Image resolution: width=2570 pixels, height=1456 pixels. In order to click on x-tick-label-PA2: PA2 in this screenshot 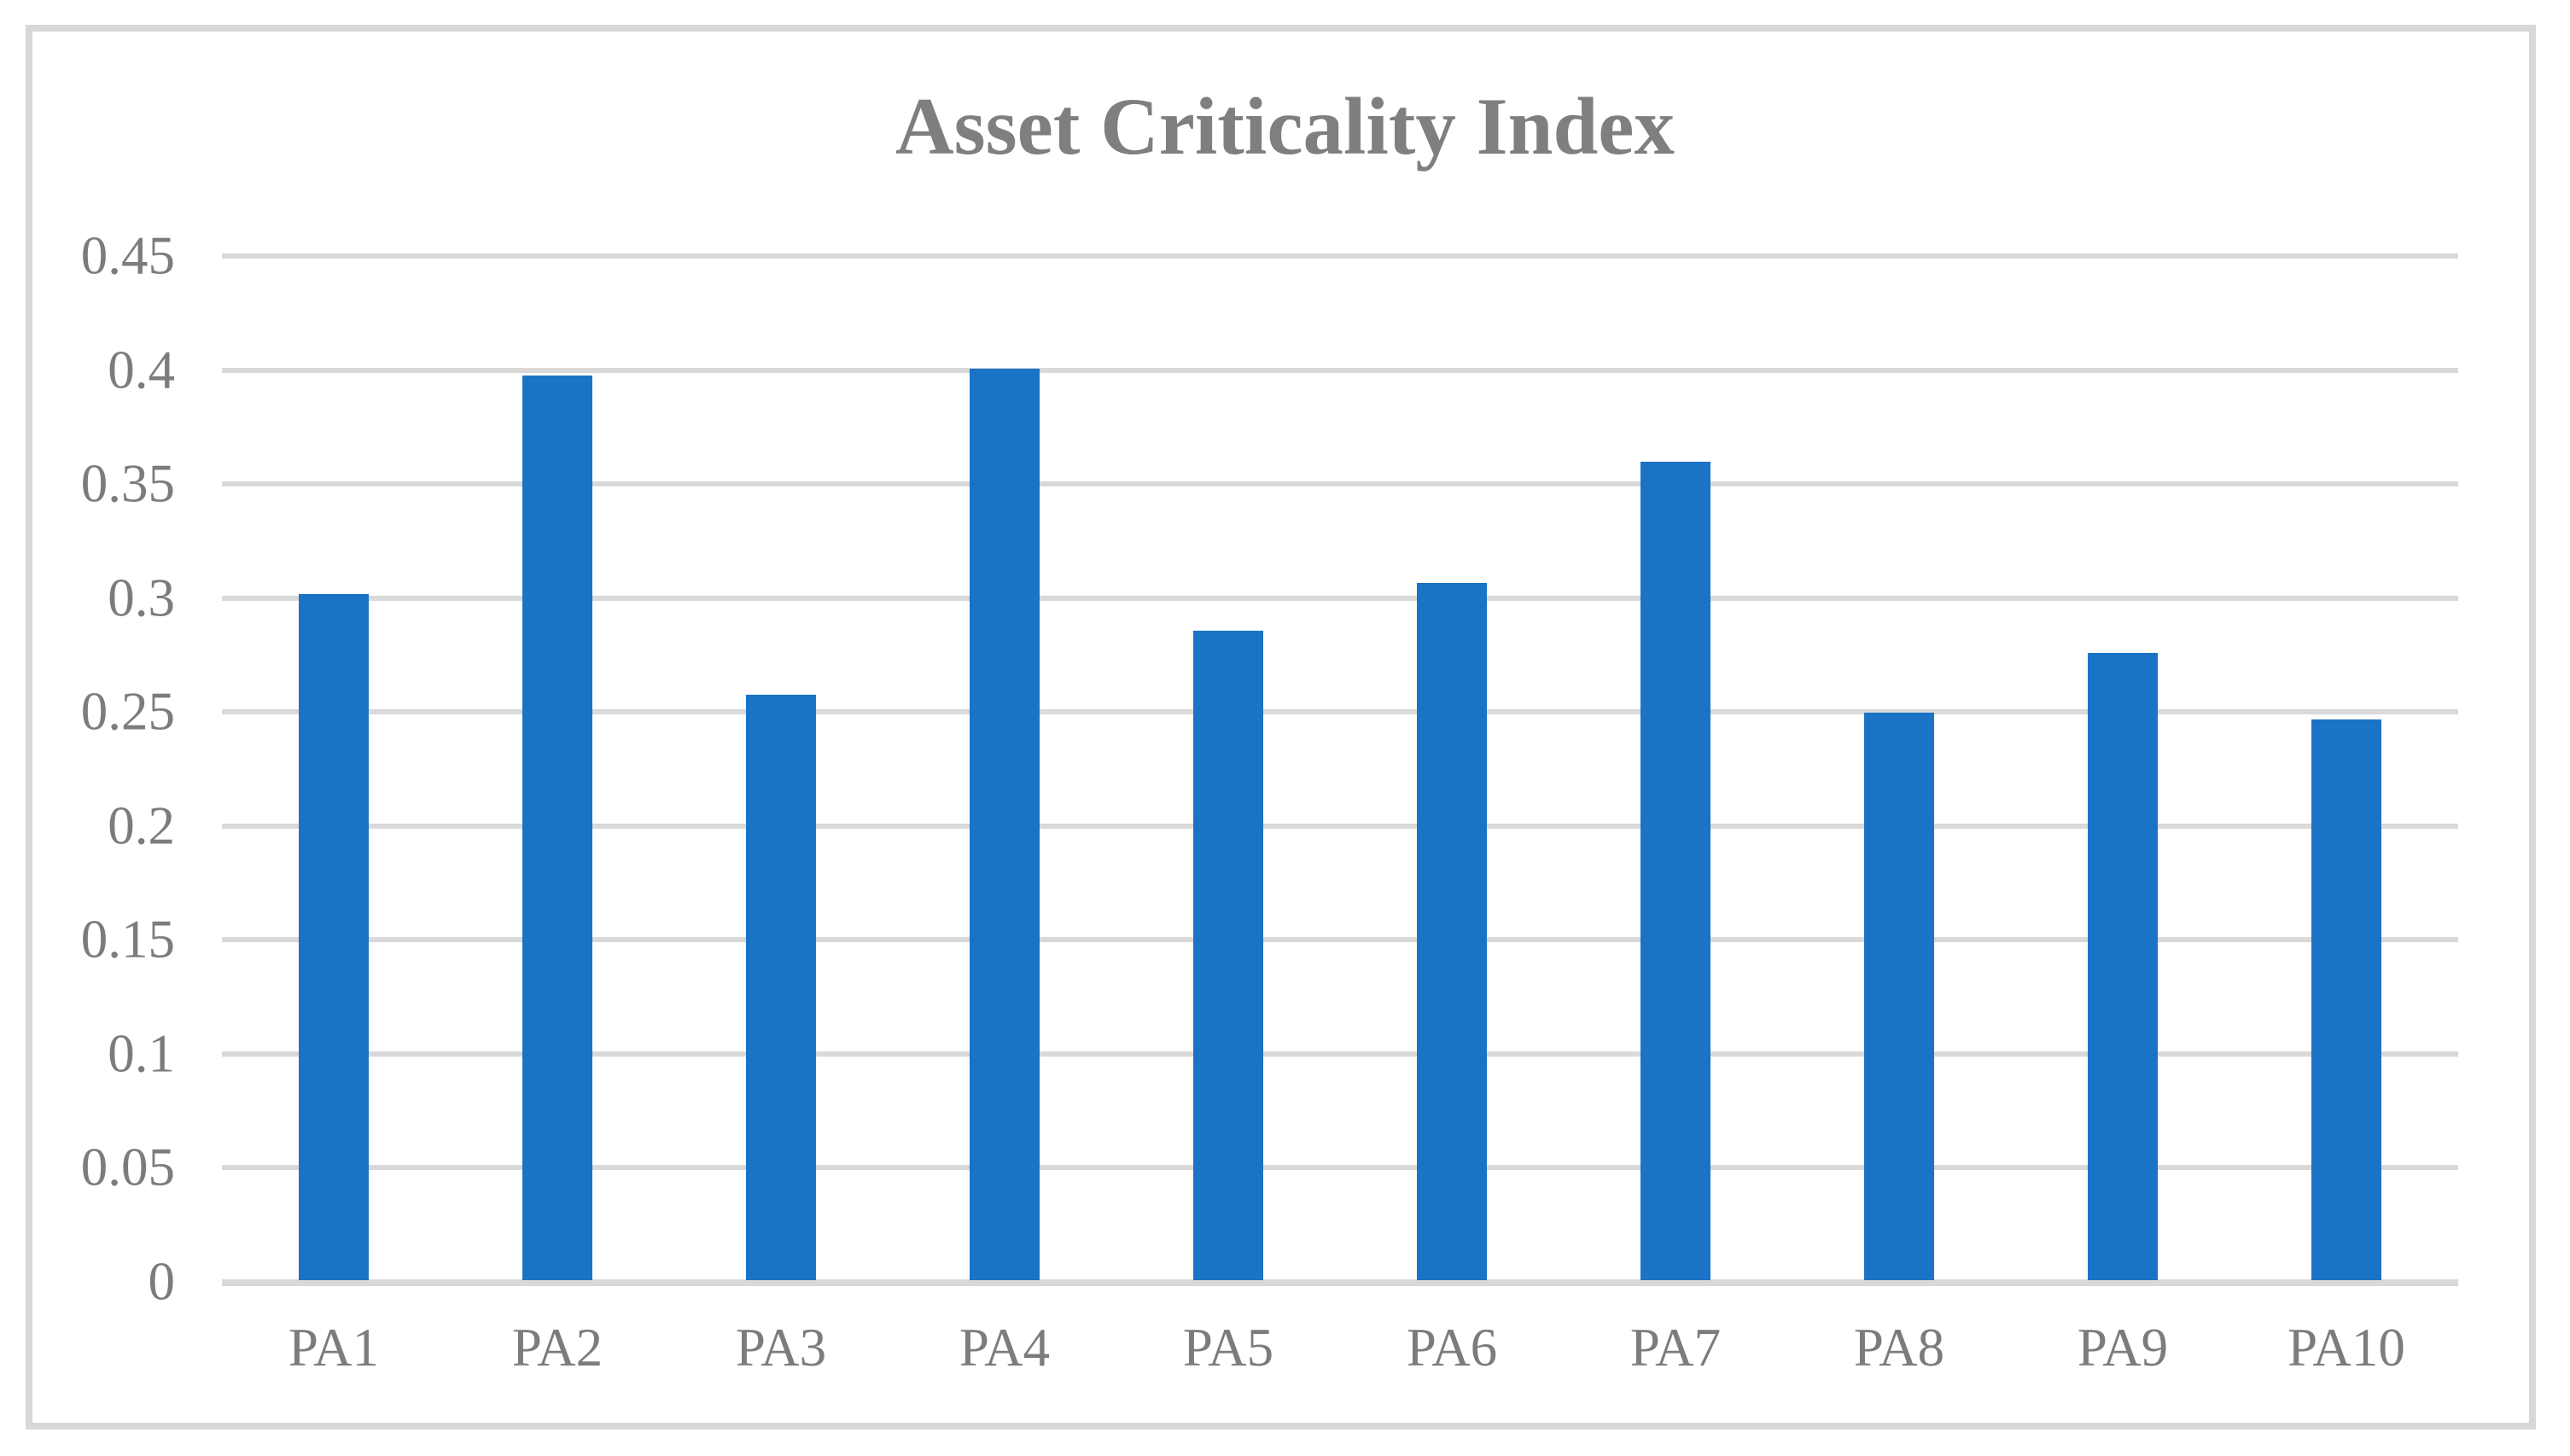, I will do `click(557, 1347)`.